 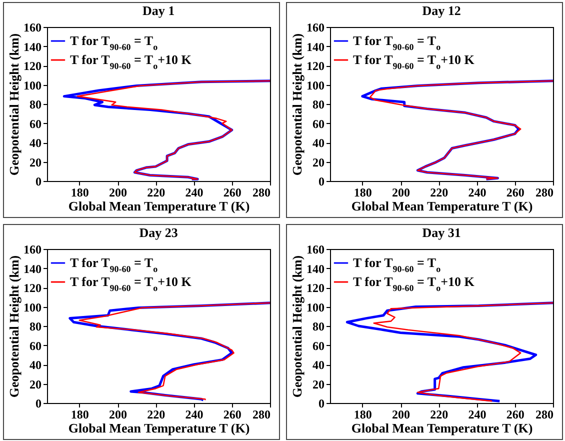 I want to click on chart-title: Day 31, so click(x=441, y=232).